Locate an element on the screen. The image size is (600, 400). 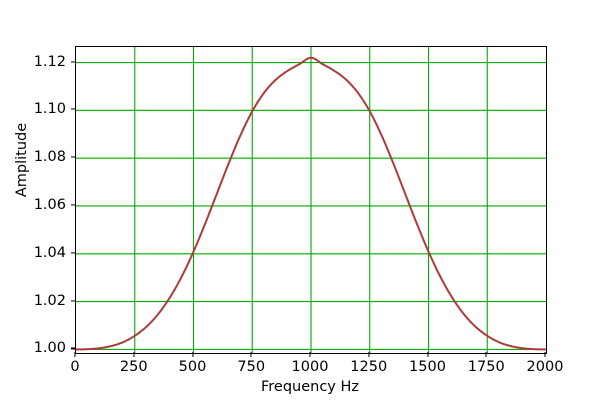
x-axis-tick-labels: 0 250 500 750 1000 1250 1500 1750 2000 is located at coordinates (316, 370).